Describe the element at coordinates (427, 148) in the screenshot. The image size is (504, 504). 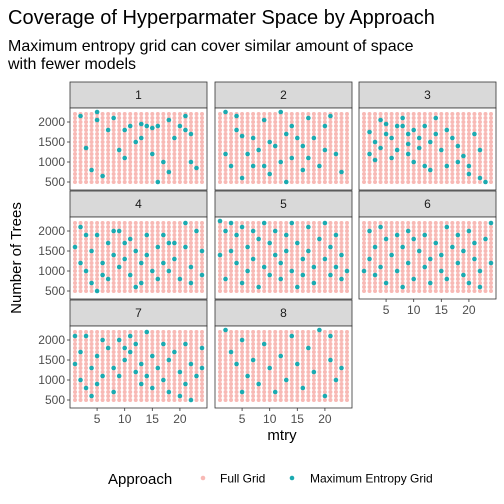
I see `full-grid-points` at that location.